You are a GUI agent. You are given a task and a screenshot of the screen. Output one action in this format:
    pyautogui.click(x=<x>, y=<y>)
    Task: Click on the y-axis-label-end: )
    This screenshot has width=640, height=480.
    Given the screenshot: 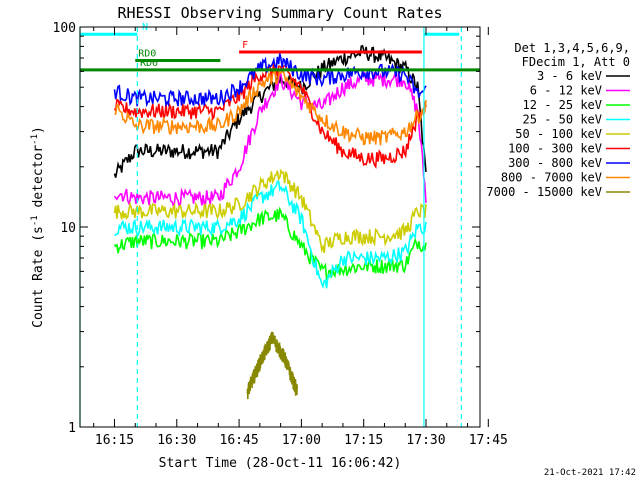 What is the action you would take?
    pyautogui.click(x=38, y=130)
    